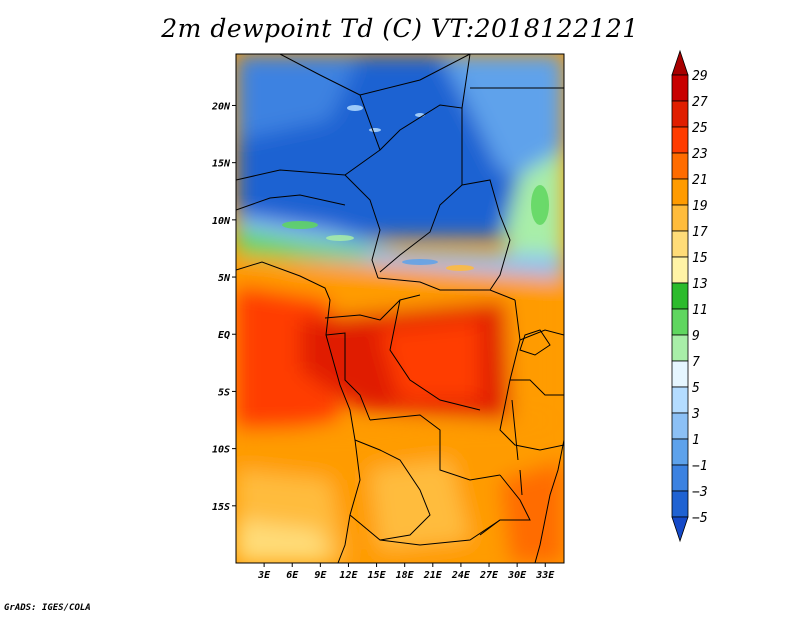 The image size is (800, 618). Describe the element at coordinates (47, 608) in the screenshot. I see `grads-credit: GrADS: IGES/COLA` at that location.